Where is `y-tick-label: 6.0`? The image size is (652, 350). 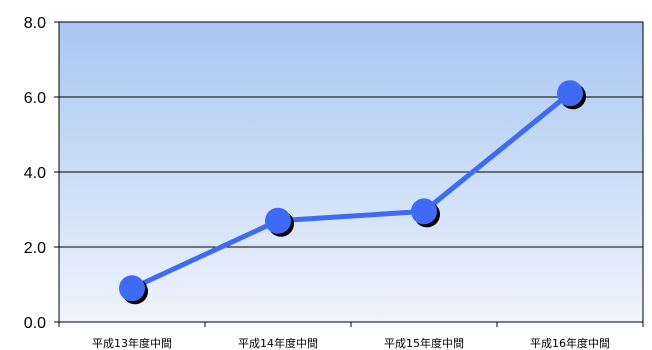 y-tick-label: 6.0 is located at coordinates (35, 98).